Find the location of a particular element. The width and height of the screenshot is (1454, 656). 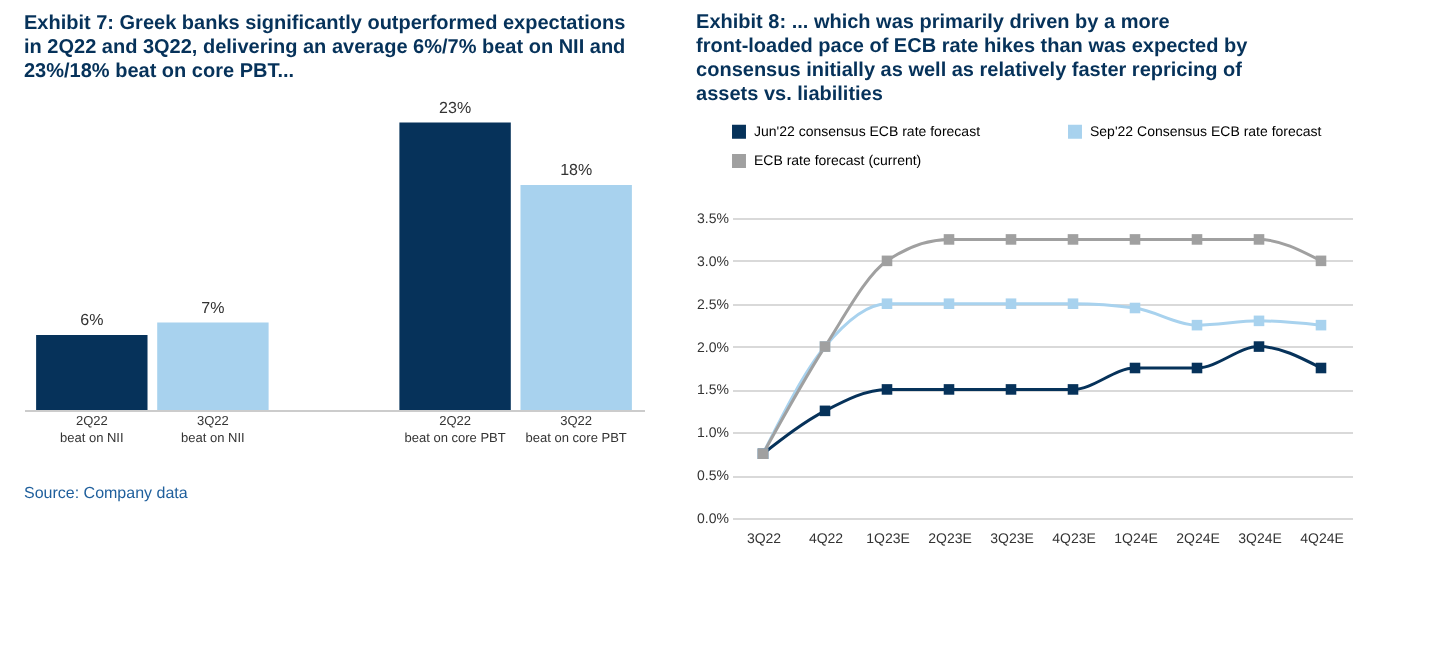

data-label: 7% is located at coordinates (213, 307).